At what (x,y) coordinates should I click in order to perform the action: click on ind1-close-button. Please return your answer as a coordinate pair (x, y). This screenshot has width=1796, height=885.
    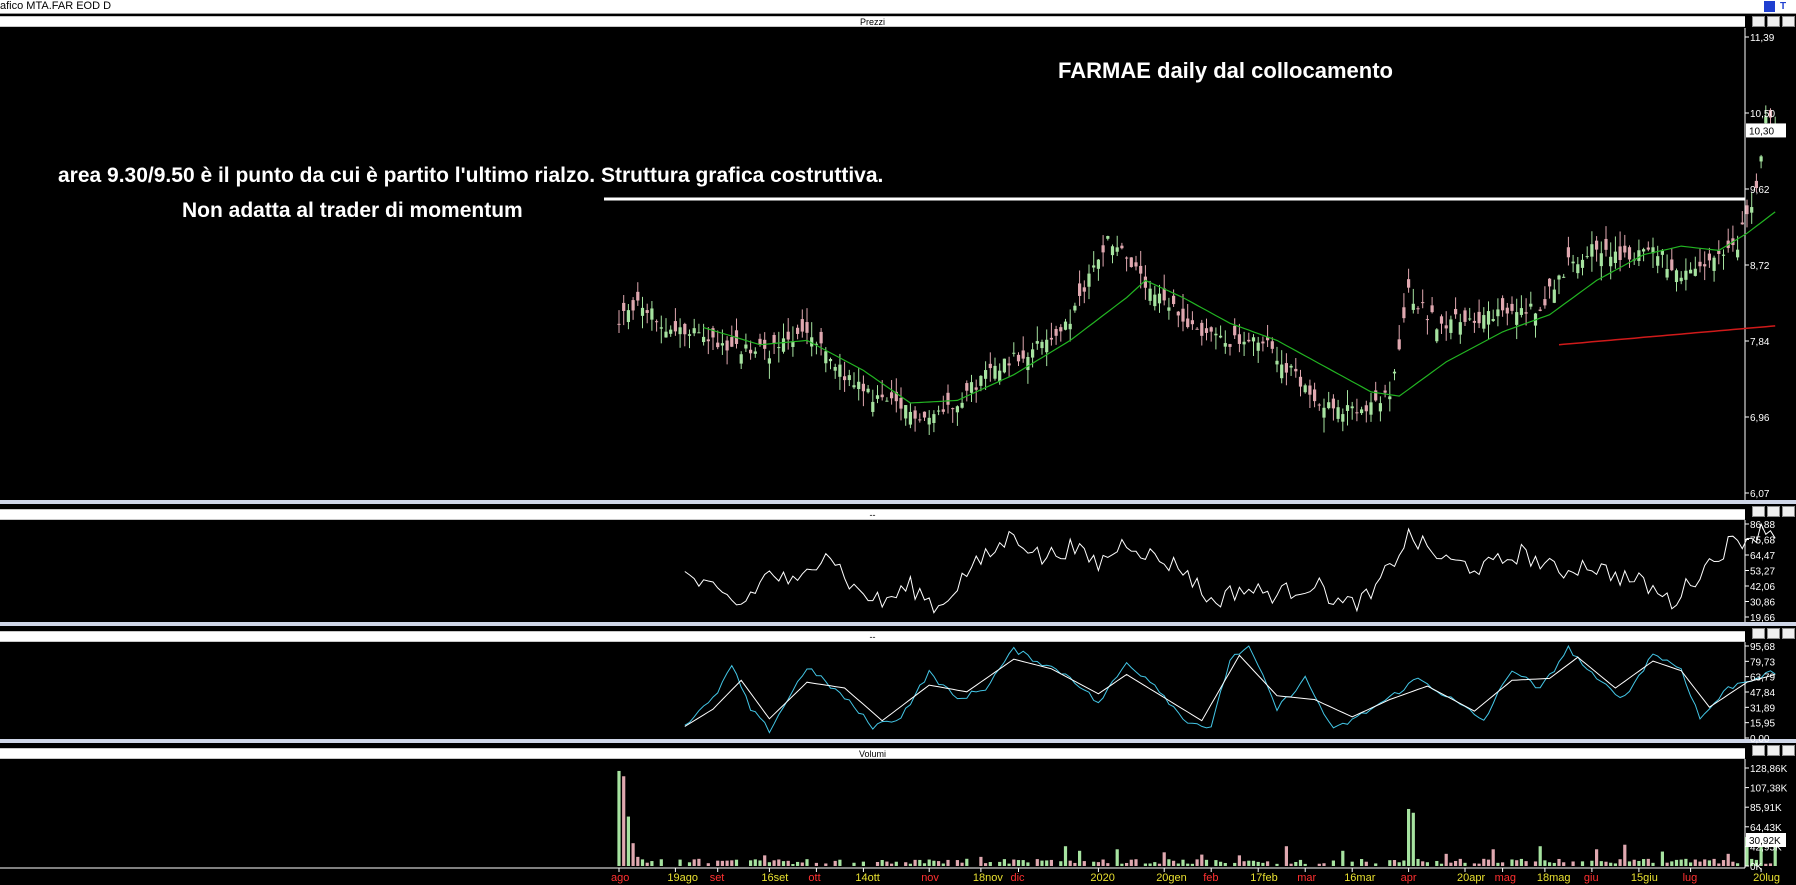
    Looking at the image, I should click on (1788, 511).